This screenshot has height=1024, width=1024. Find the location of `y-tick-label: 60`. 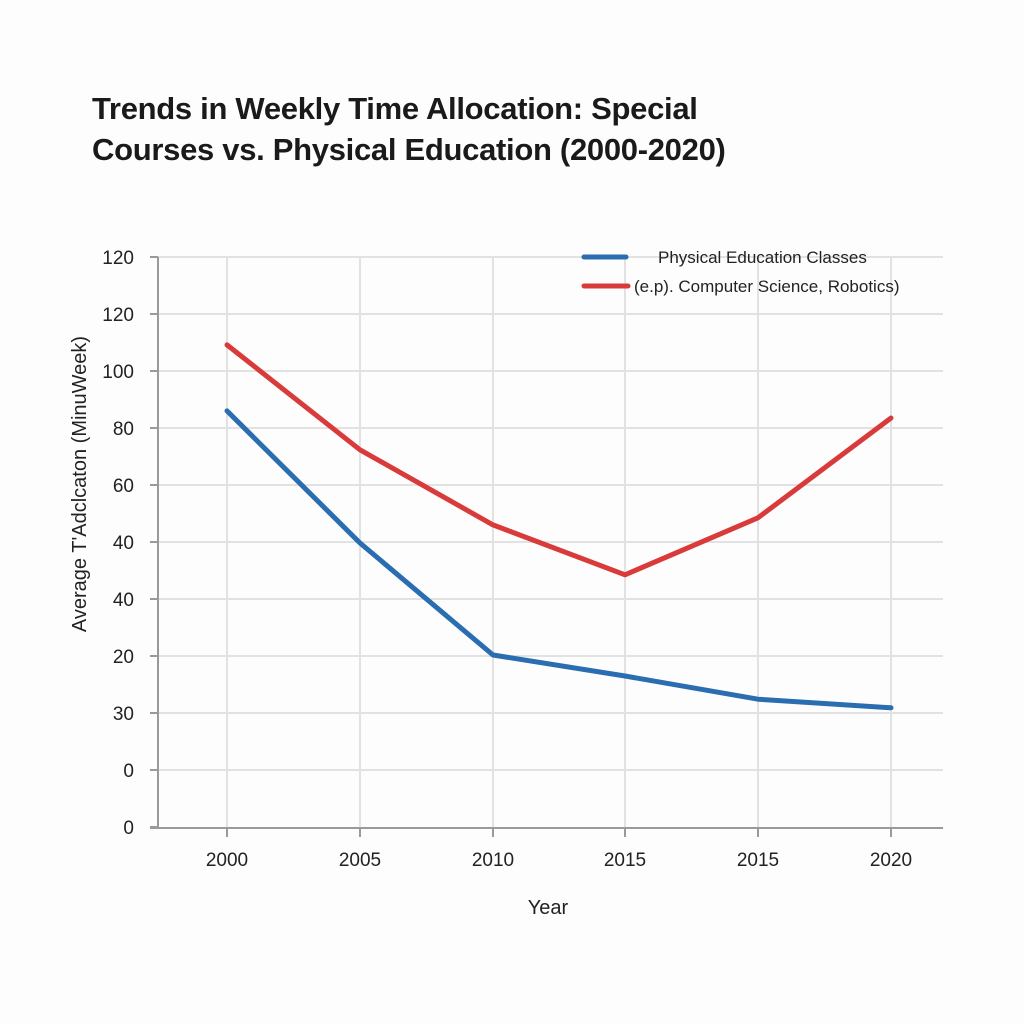

y-tick-label: 60 is located at coordinates (123, 486).